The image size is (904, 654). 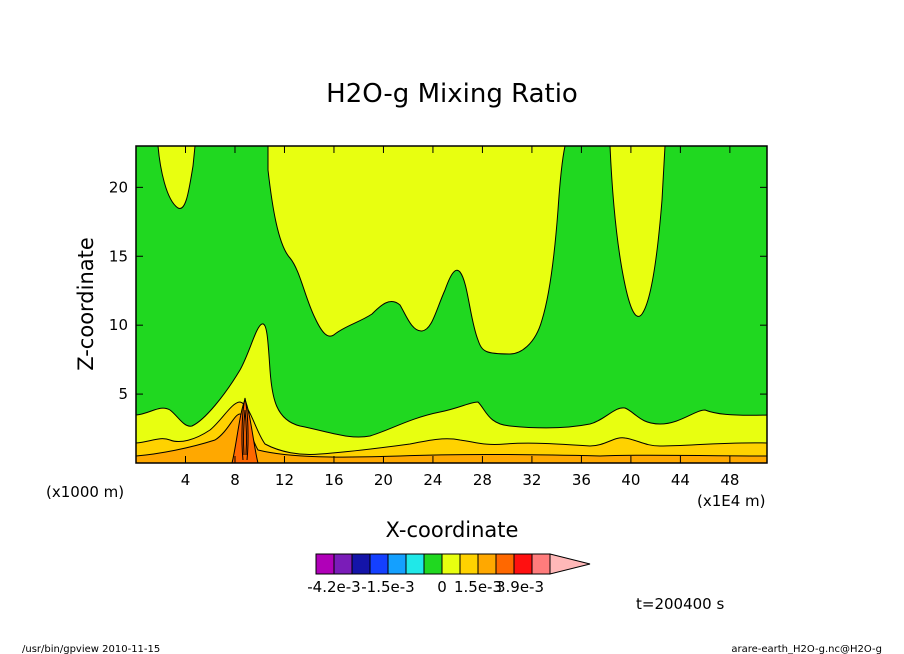 What do you see at coordinates (284, 480) in the screenshot?
I see `x-tick-label: 12` at bounding box center [284, 480].